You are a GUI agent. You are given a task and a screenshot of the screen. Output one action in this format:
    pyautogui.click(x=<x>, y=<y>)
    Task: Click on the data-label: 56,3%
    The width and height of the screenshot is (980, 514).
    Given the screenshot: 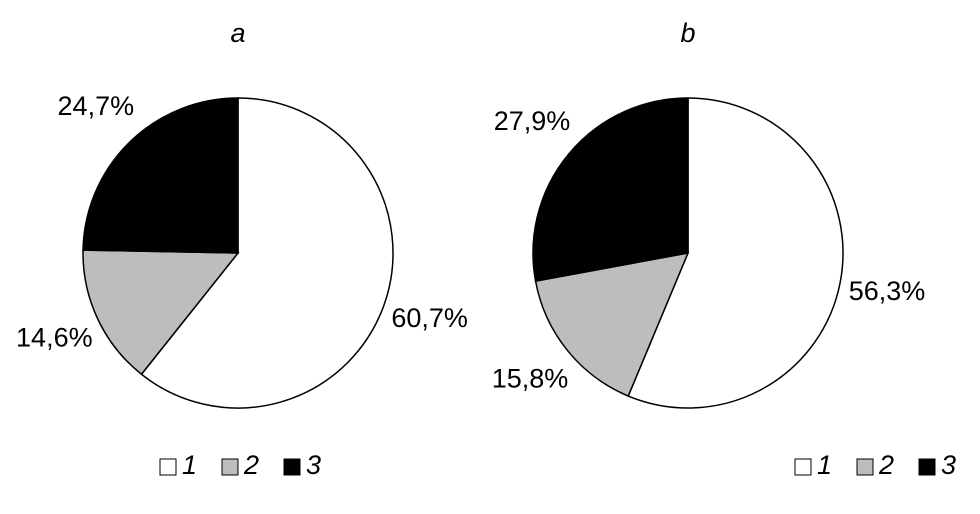 What is the action you would take?
    pyautogui.click(x=887, y=291)
    